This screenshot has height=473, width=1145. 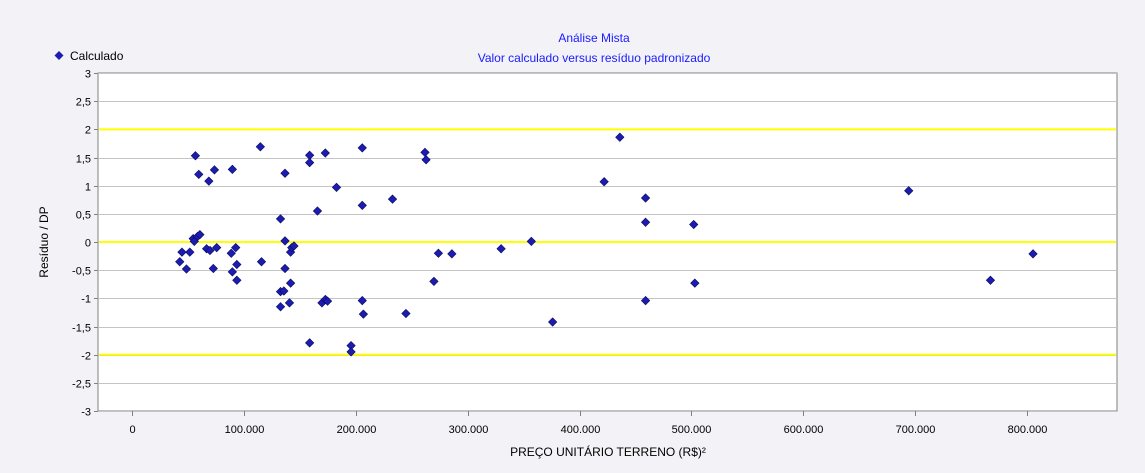 What do you see at coordinates (608, 451) in the screenshot?
I see `x-axis-title: PREÇO UNITÁRIO TERRENO (R$)²` at bounding box center [608, 451].